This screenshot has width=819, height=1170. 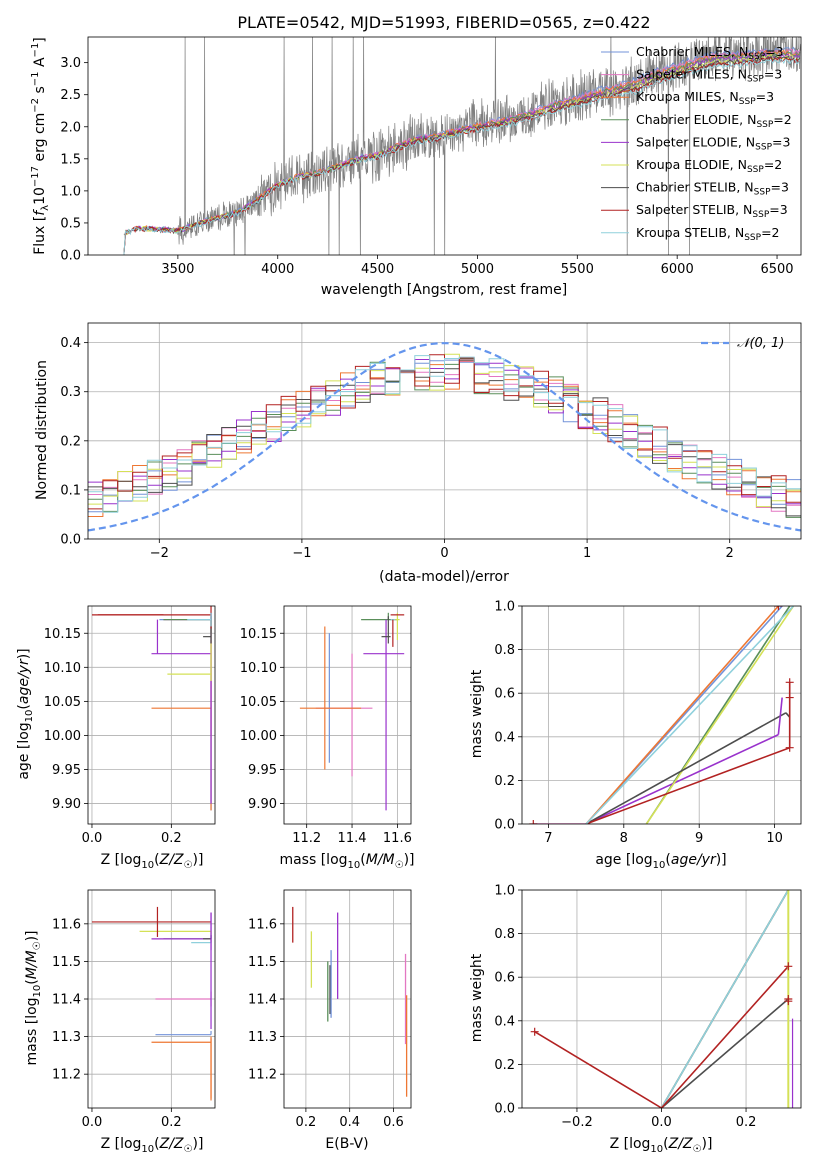 I want to click on spectrum-xlabel: wavelength [Angstrom, rest frame], so click(x=444, y=290).